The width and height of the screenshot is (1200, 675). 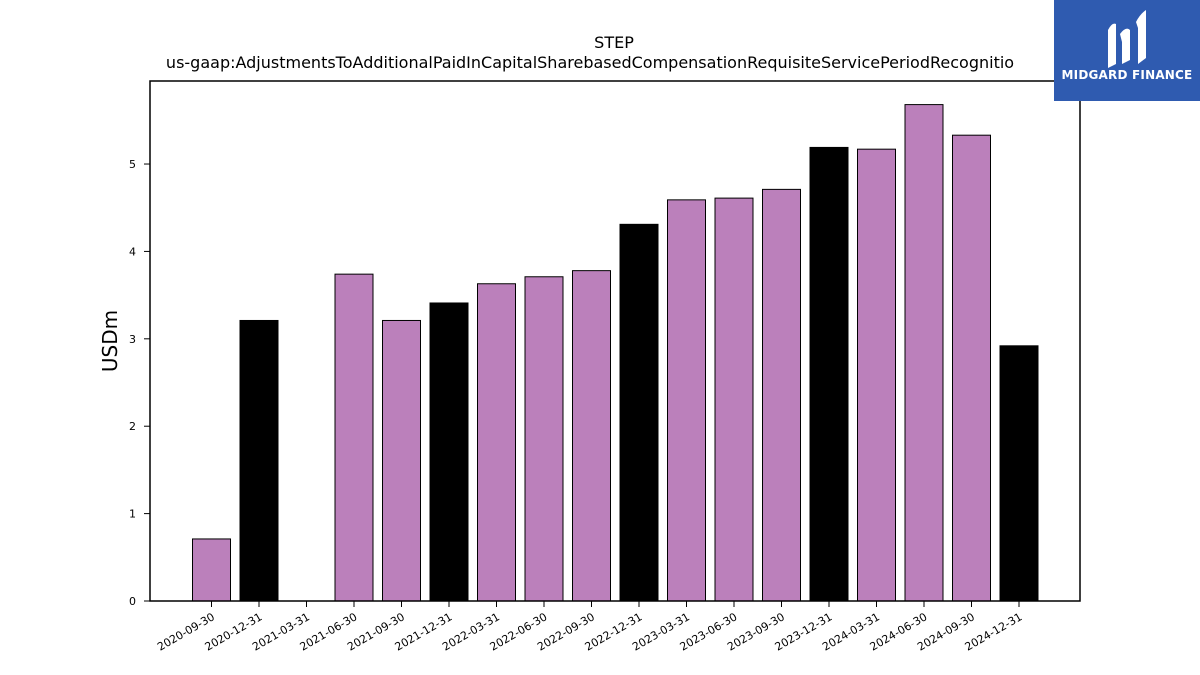 What do you see at coordinates (1127, 39) in the screenshot?
I see `midgard-logo-icon` at bounding box center [1127, 39].